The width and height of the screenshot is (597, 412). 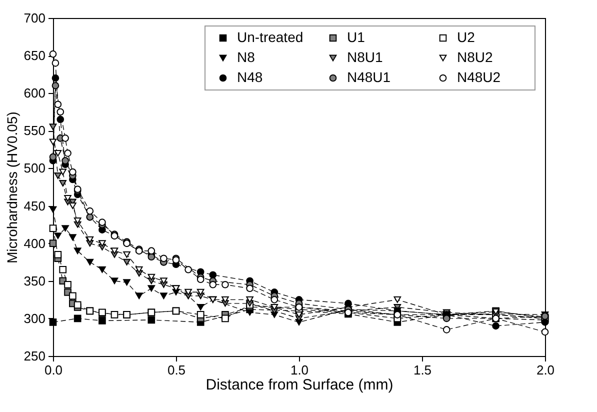 What do you see at coordinates (35, 206) in the screenshot?
I see `y-tick-label: 450` at bounding box center [35, 206].